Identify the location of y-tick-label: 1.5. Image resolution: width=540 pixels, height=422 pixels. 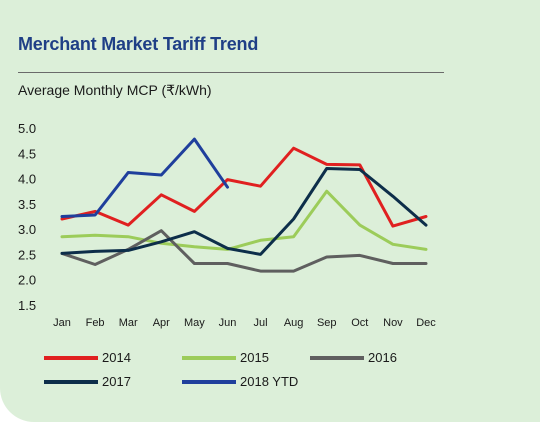
(27, 305).